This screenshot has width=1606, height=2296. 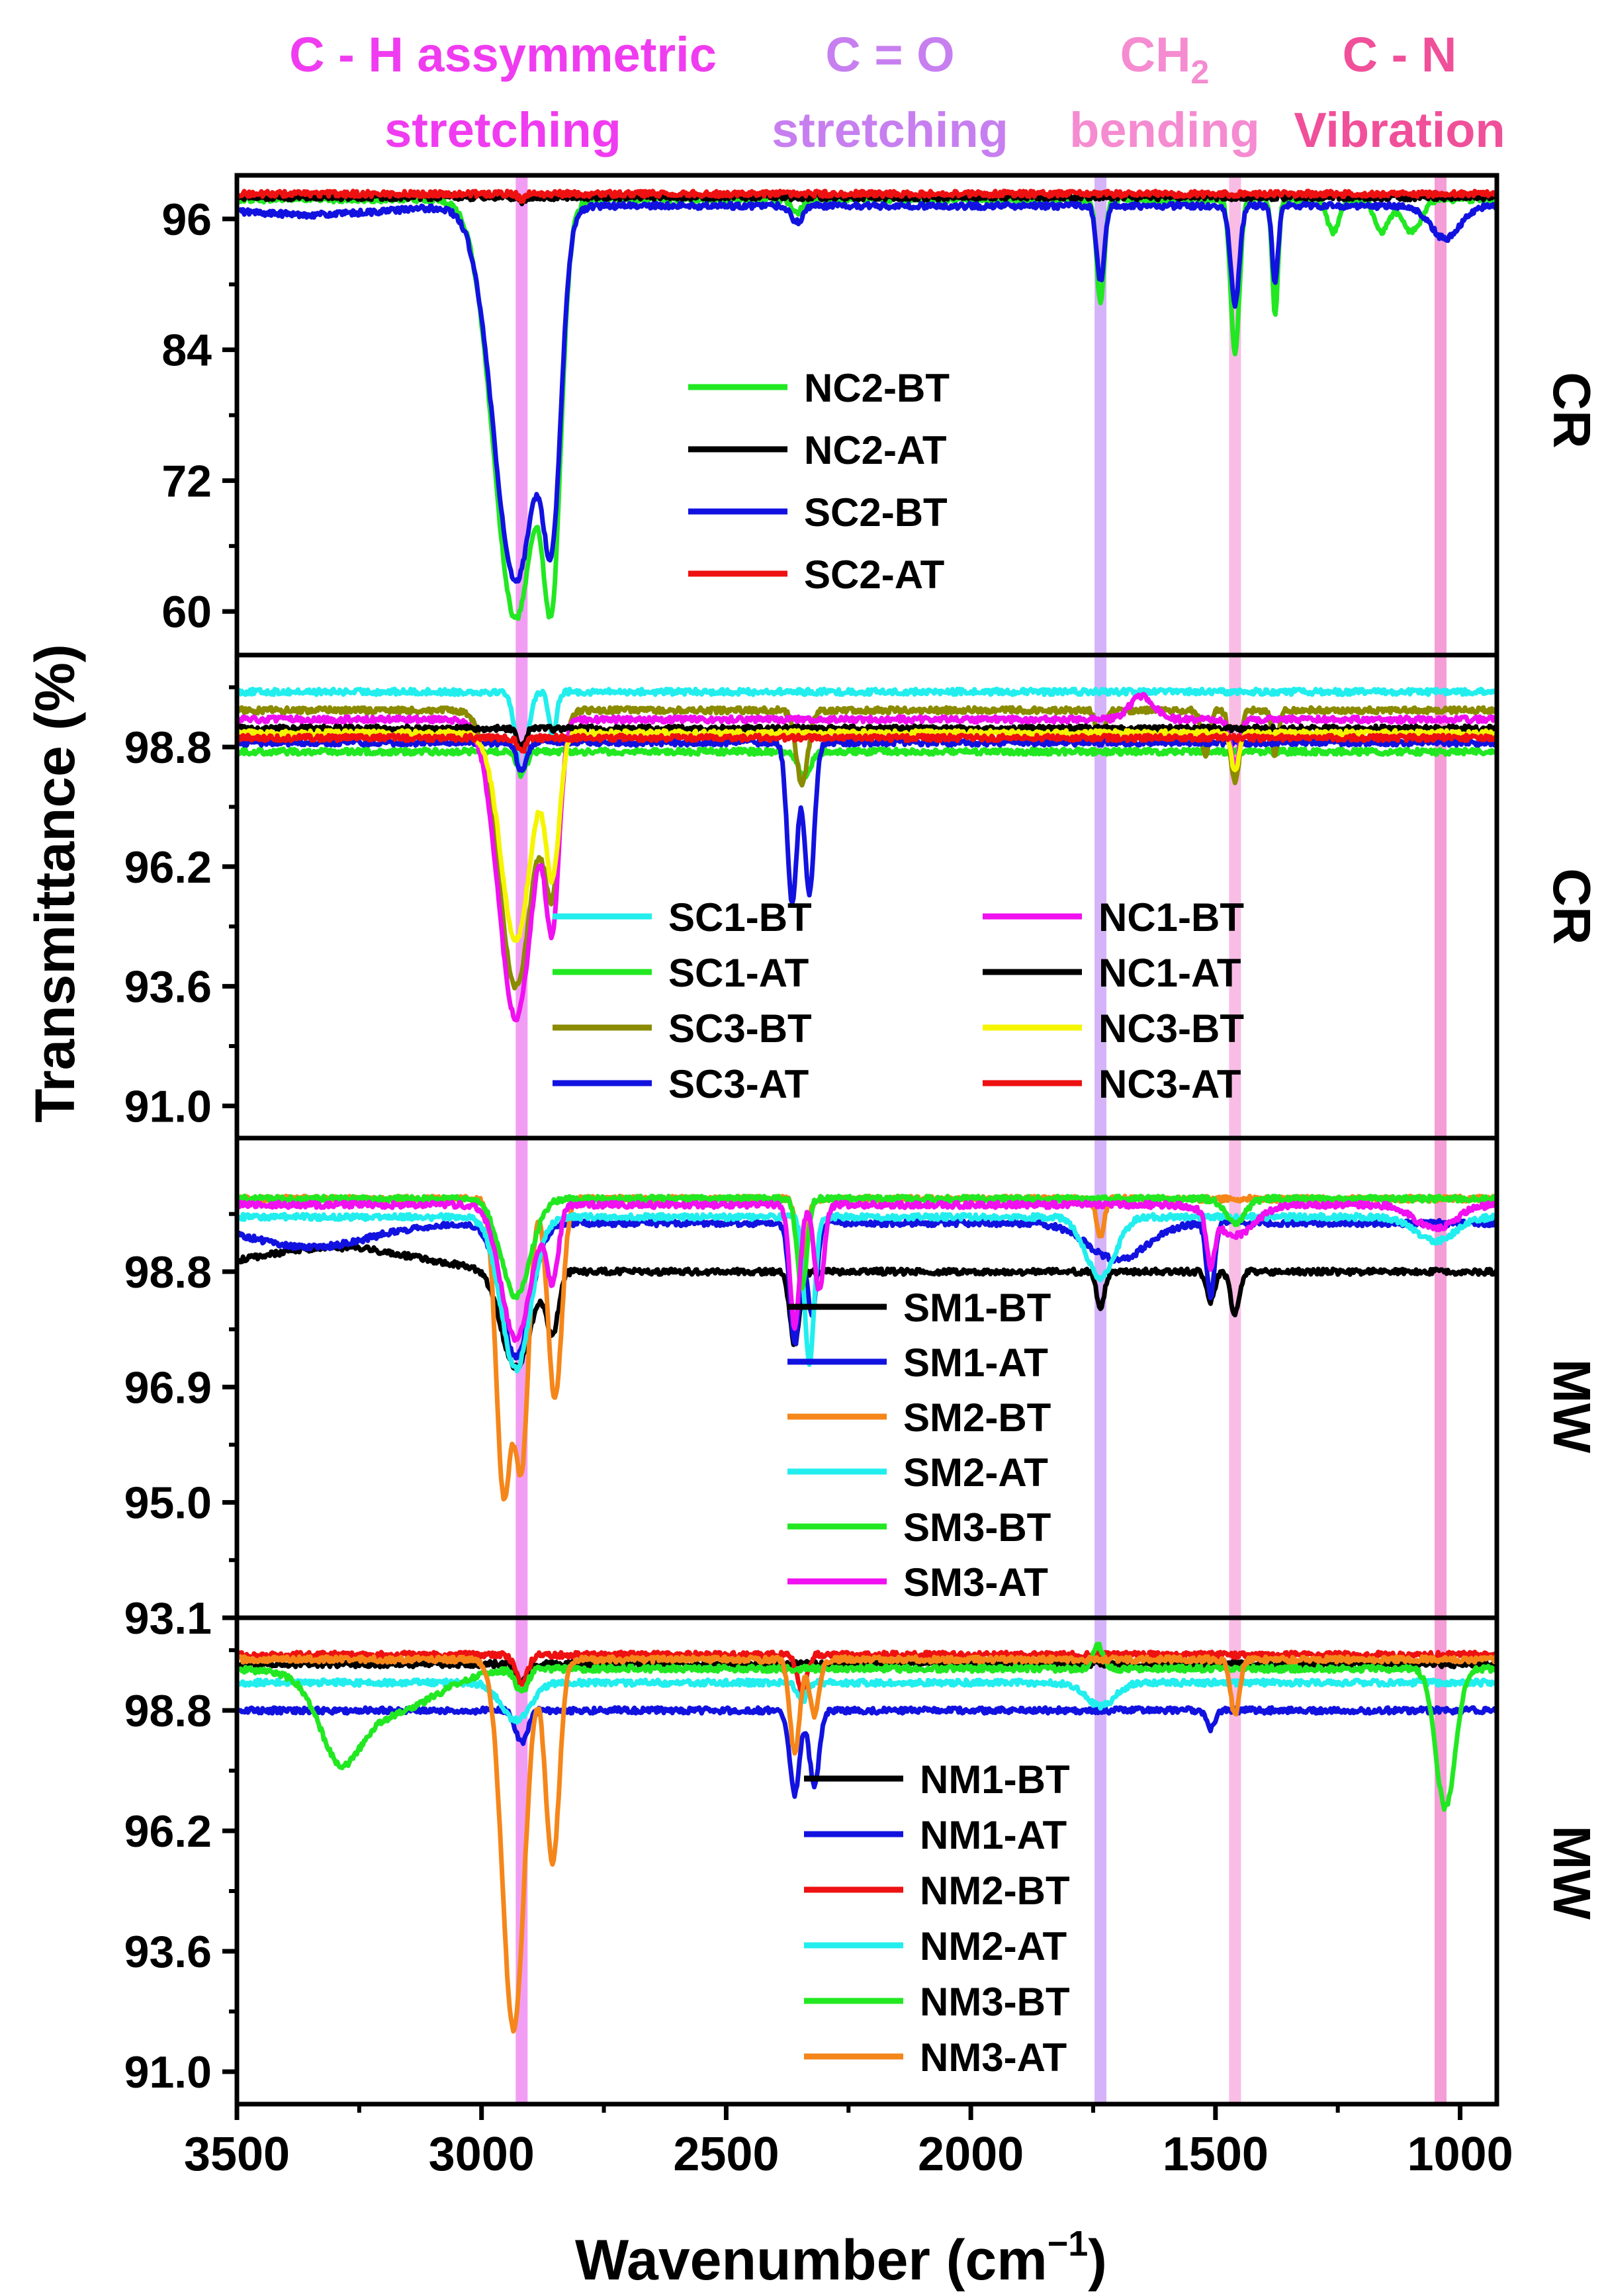 What do you see at coordinates (1164, 130) in the screenshot?
I see `band-label-ch2-line2: bending` at bounding box center [1164, 130].